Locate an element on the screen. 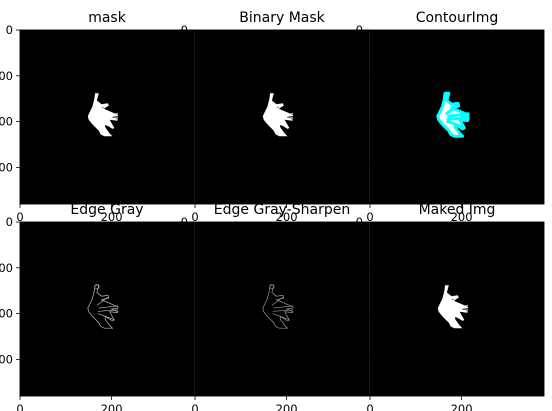  panel-title: Edge Gray-Sharpen is located at coordinates (282, 210).